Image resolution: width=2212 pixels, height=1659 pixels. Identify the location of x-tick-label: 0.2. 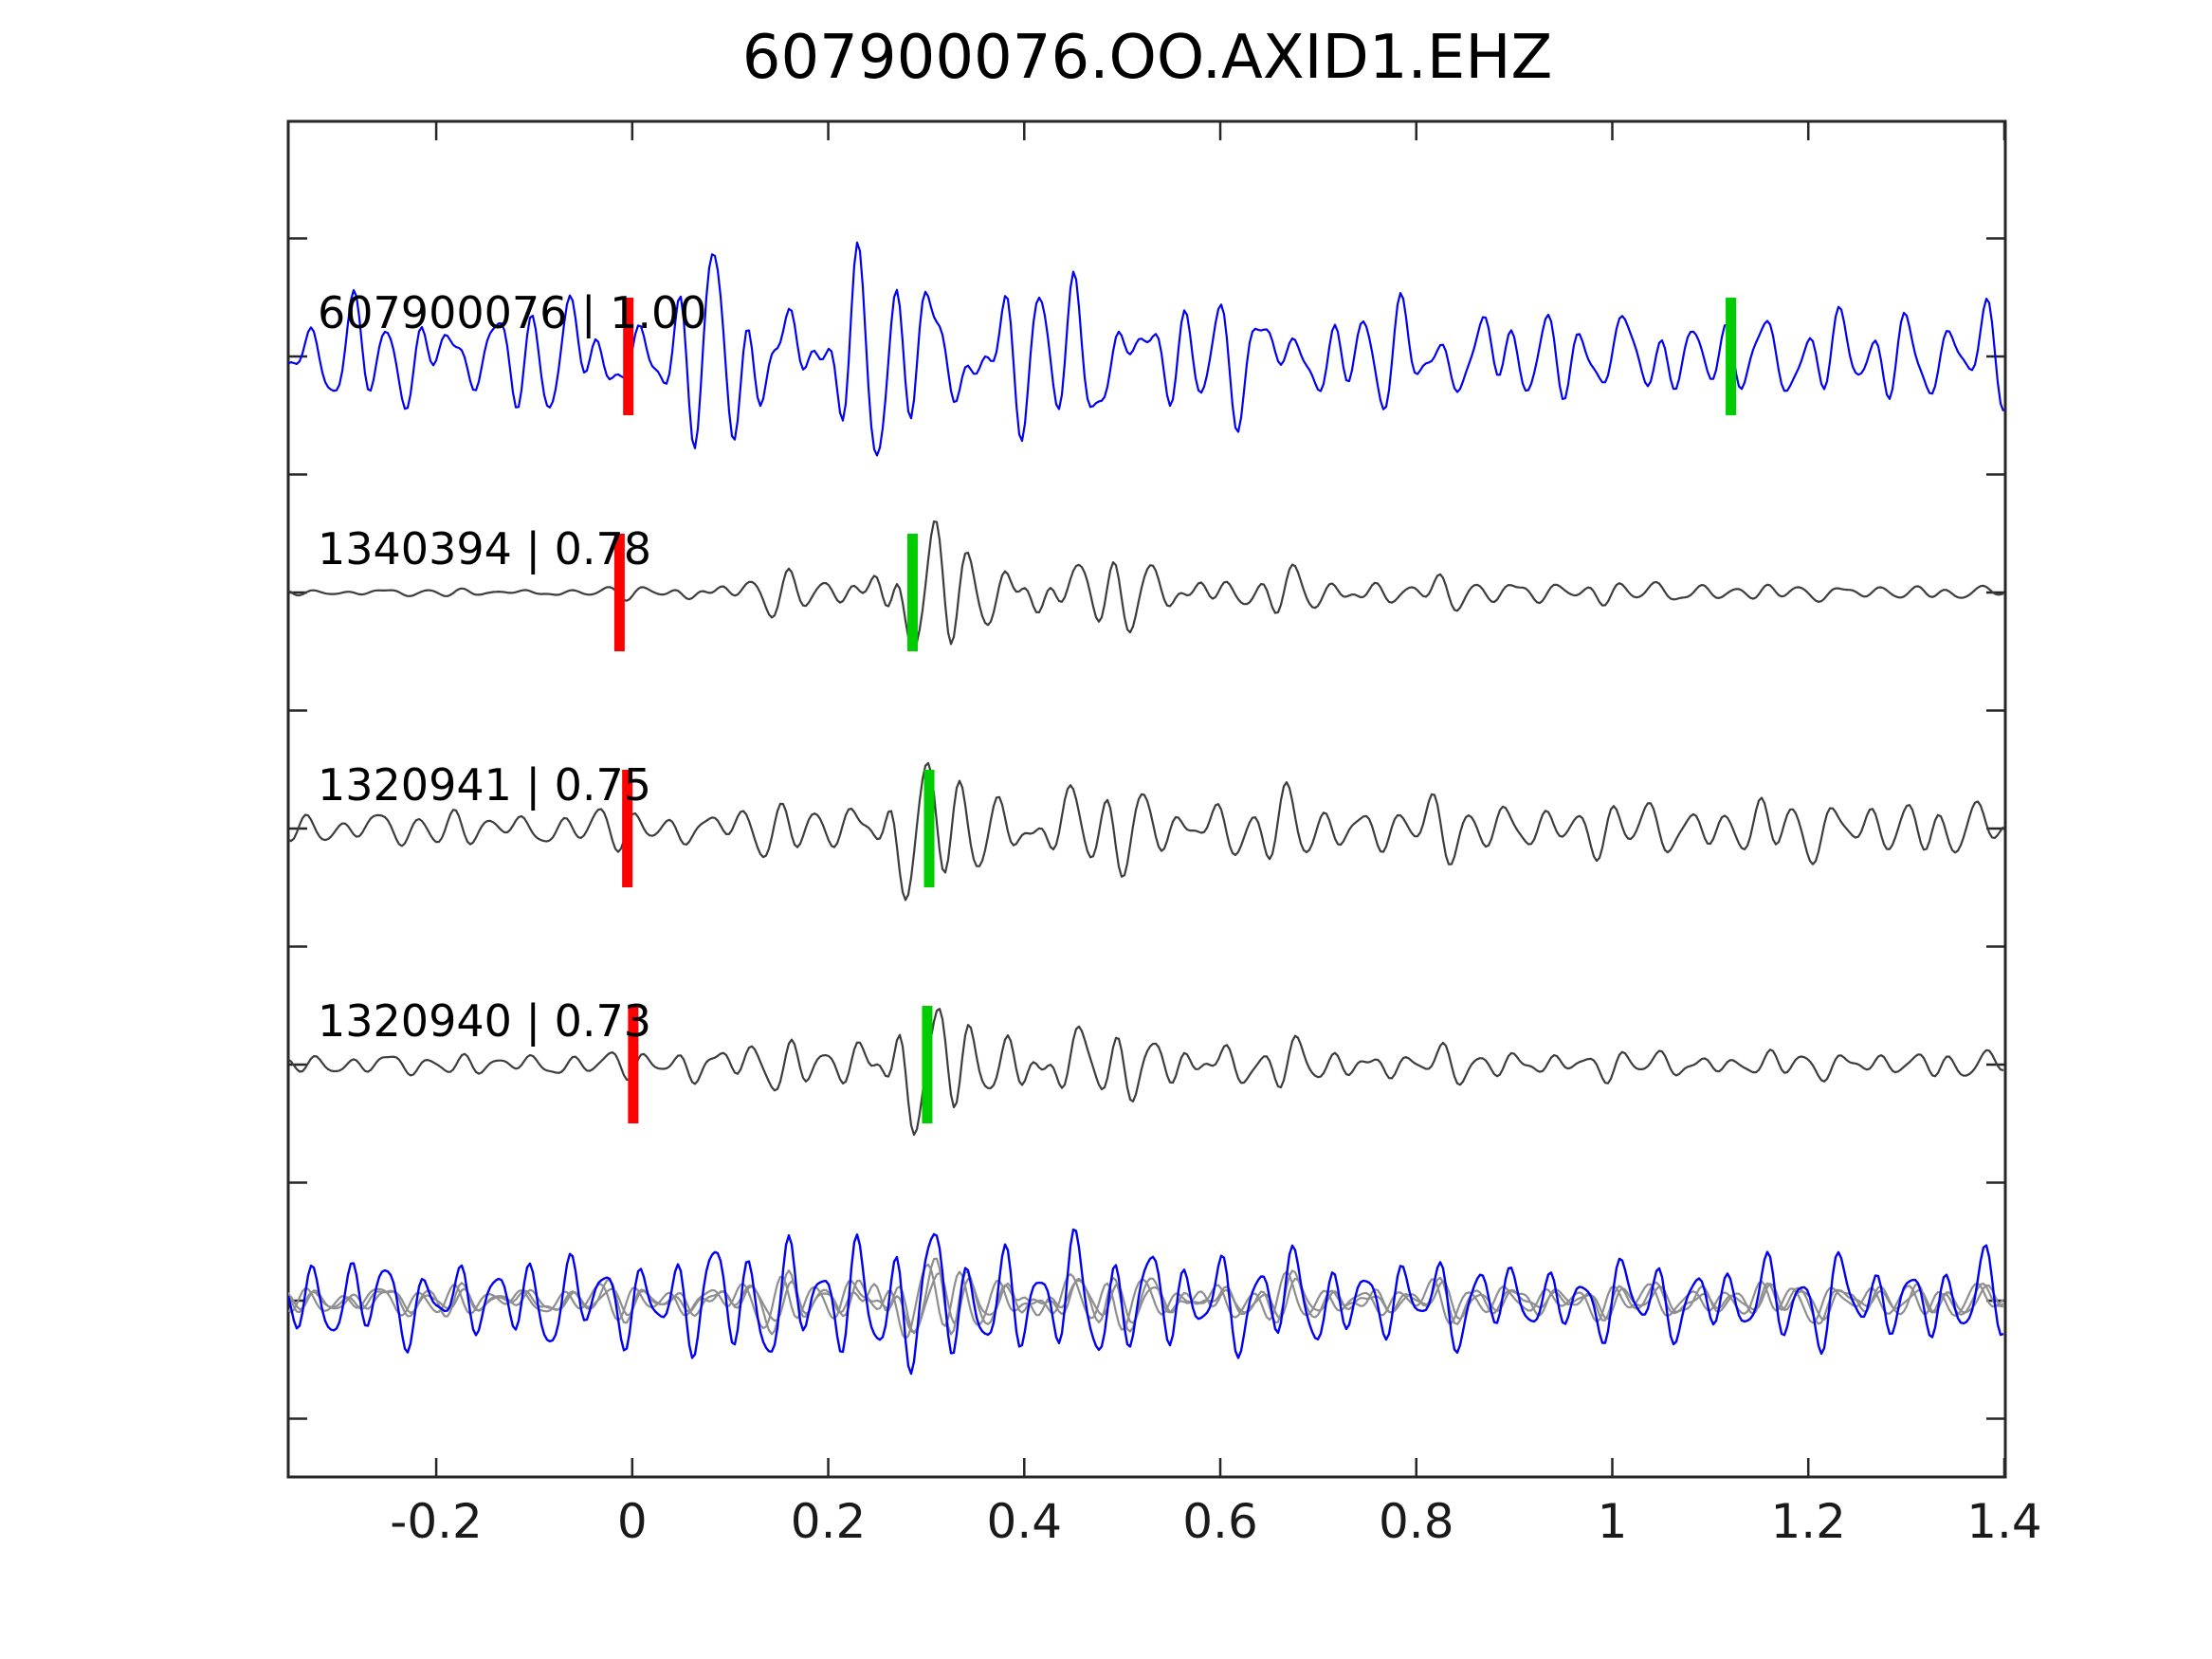
(829, 1521).